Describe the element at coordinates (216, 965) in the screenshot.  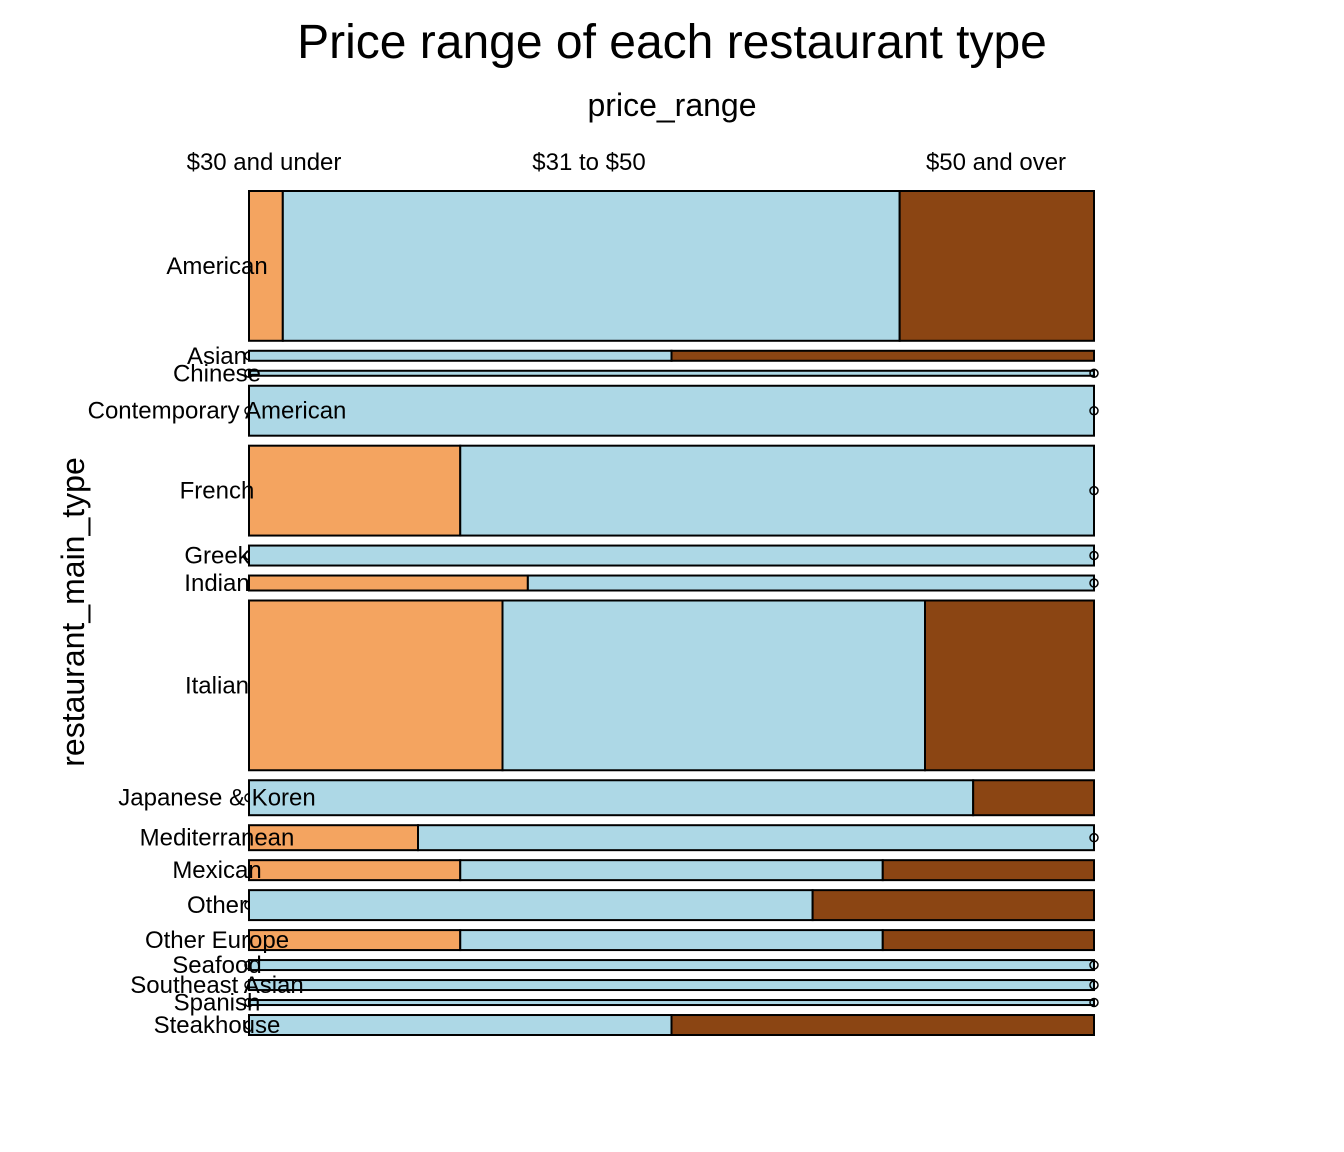
I see `row-label: Seafood` at that location.